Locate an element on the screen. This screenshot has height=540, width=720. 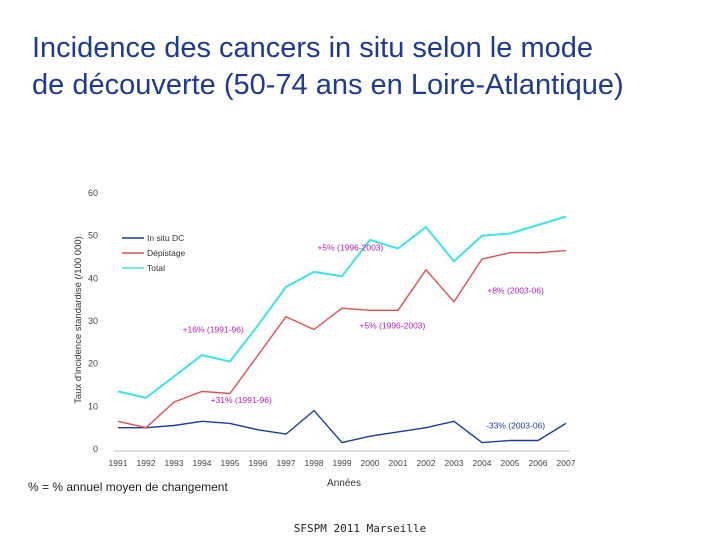
percentage-note: % = % annuel moyen de changement is located at coordinates (128, 487).